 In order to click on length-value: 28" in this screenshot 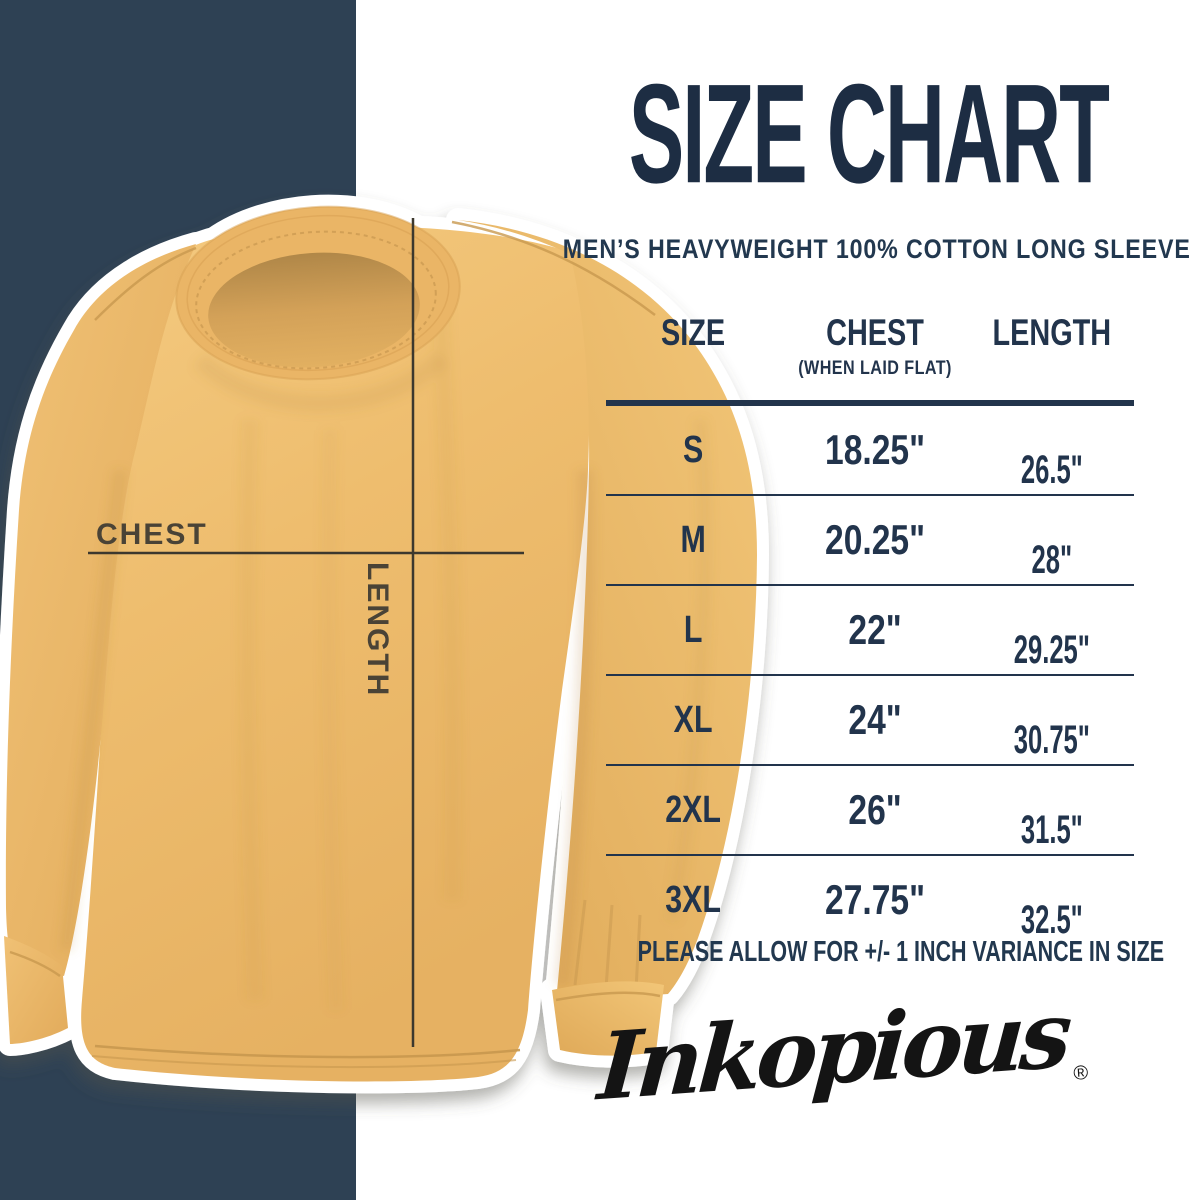, I will do `click(1052, 559)`.